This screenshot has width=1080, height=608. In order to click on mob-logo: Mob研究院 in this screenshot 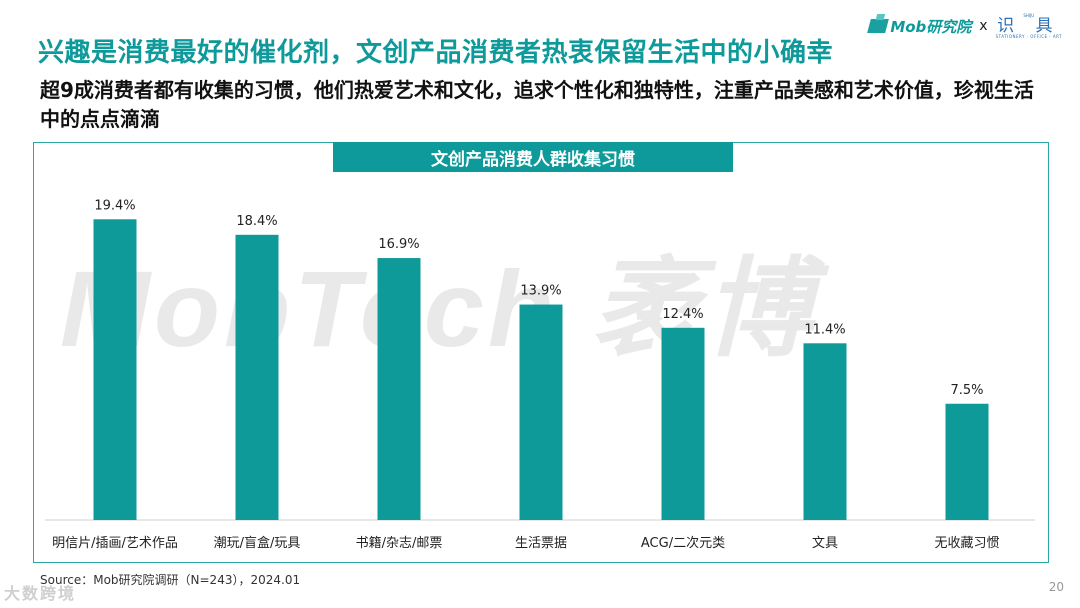, I will do `click(919, 26)`.